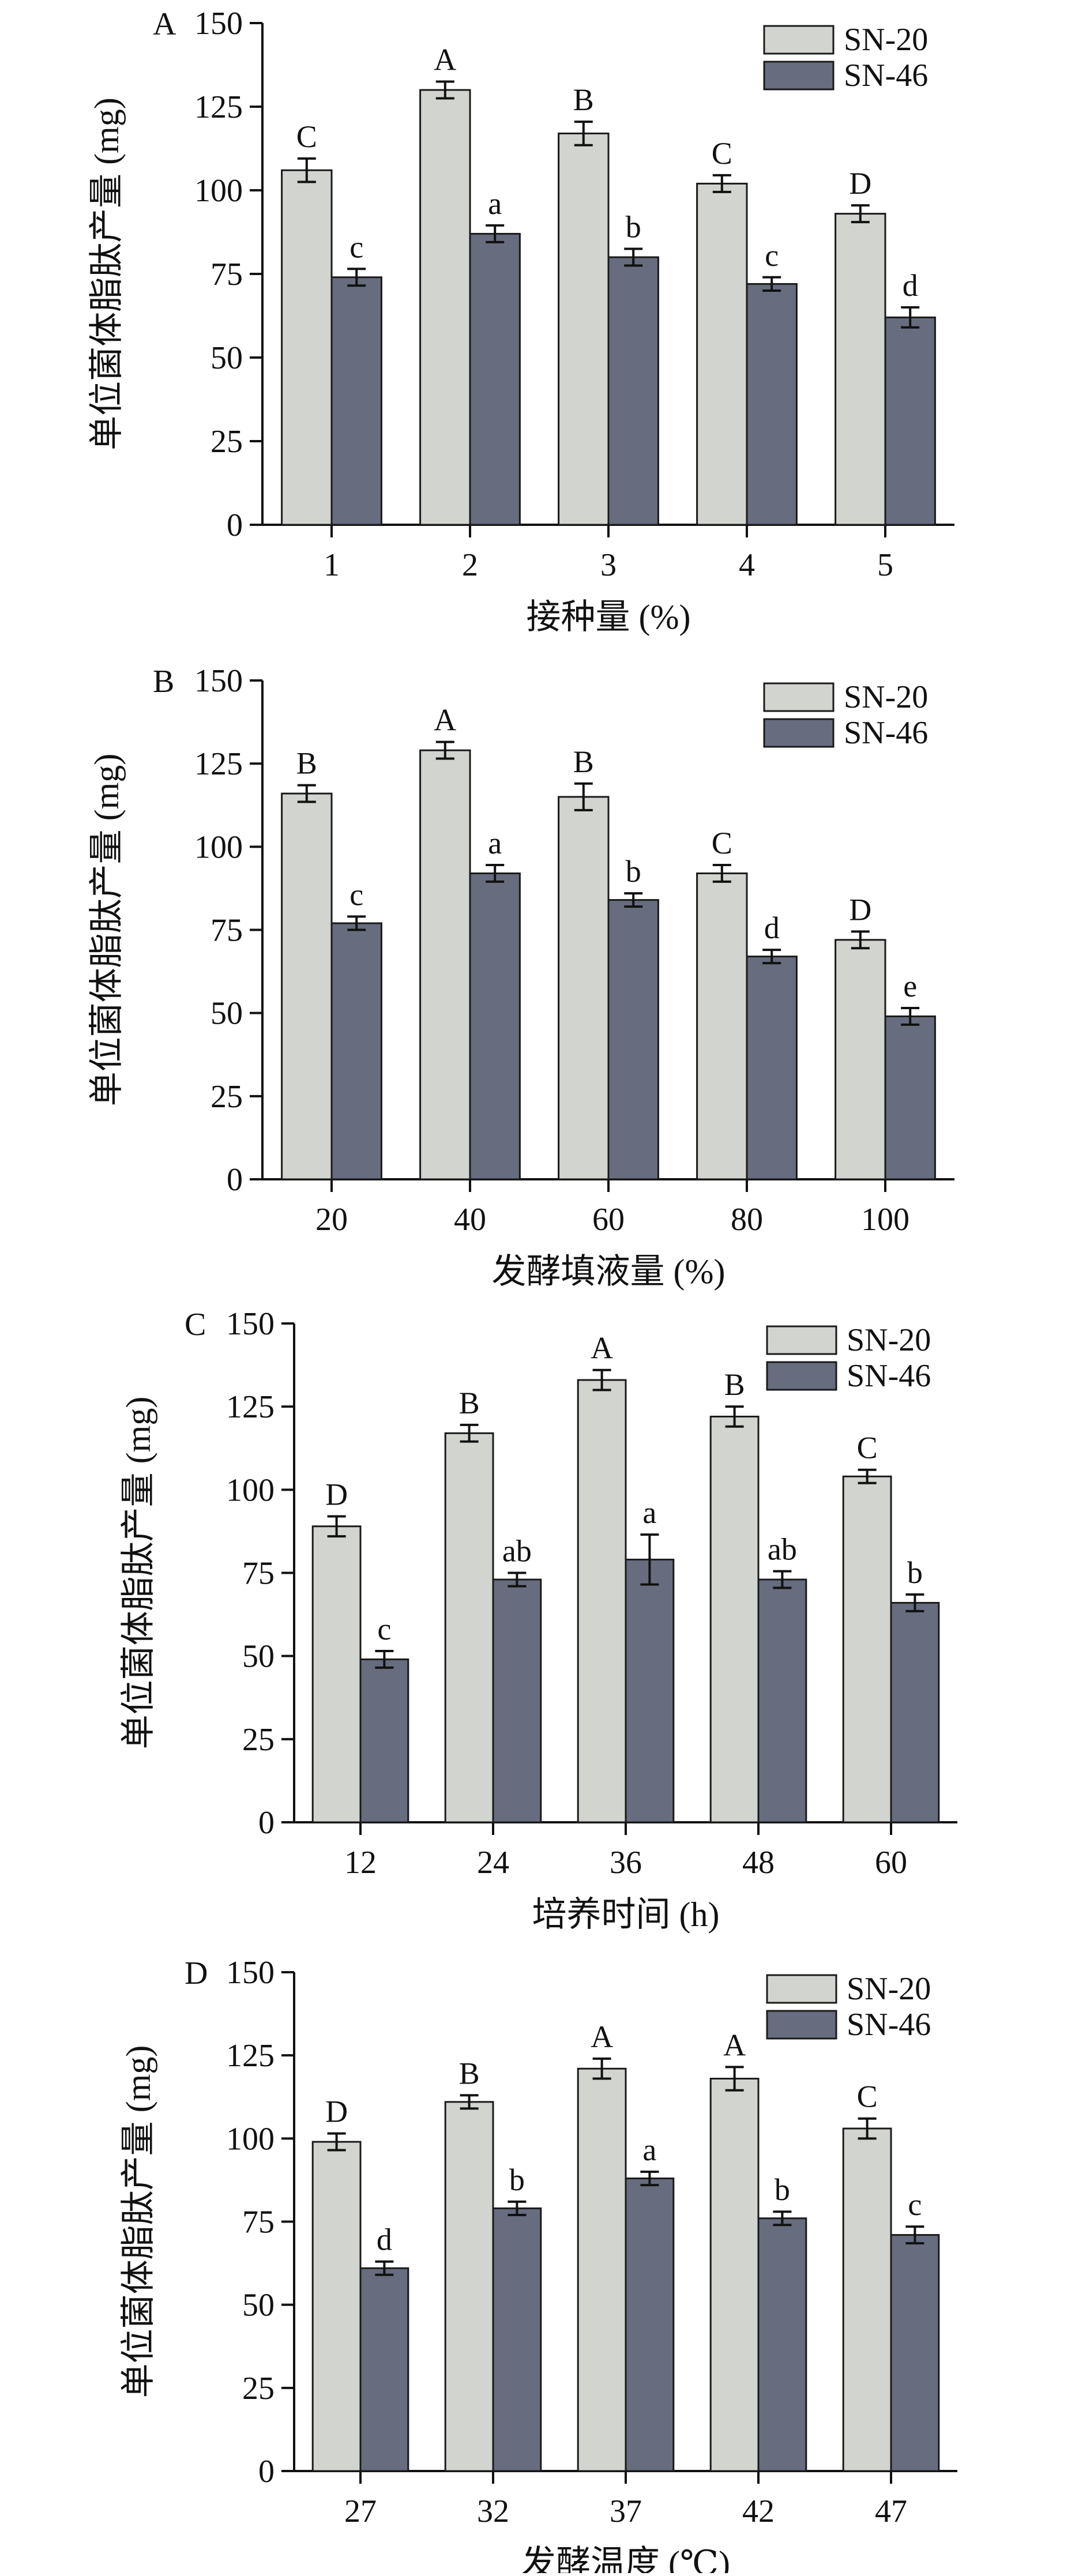  Describe the element at coordinates (470, 565) in the screenshot. I see `x-tick-label: 2` at that location.